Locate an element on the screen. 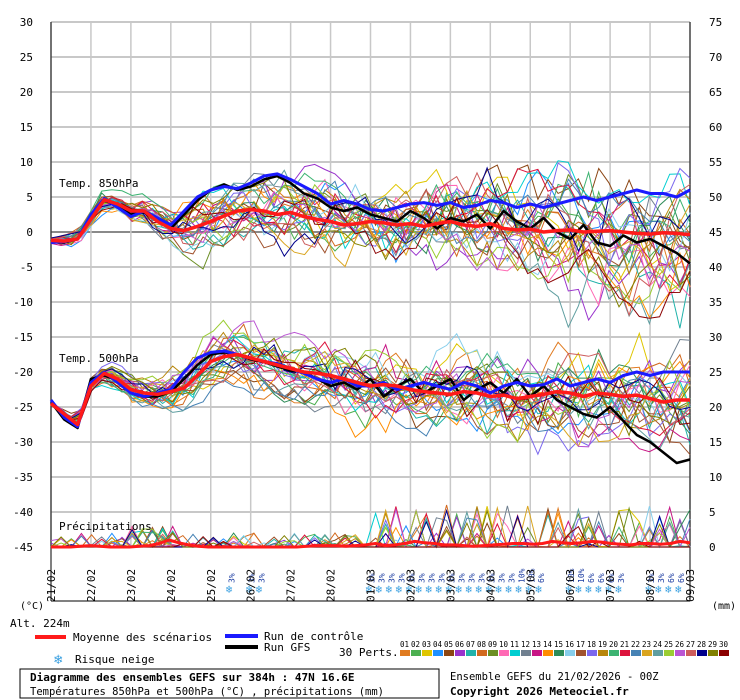 This screenshot has width=740, height=700. right-tick-label: 50 is located at coordinates (715, 197).